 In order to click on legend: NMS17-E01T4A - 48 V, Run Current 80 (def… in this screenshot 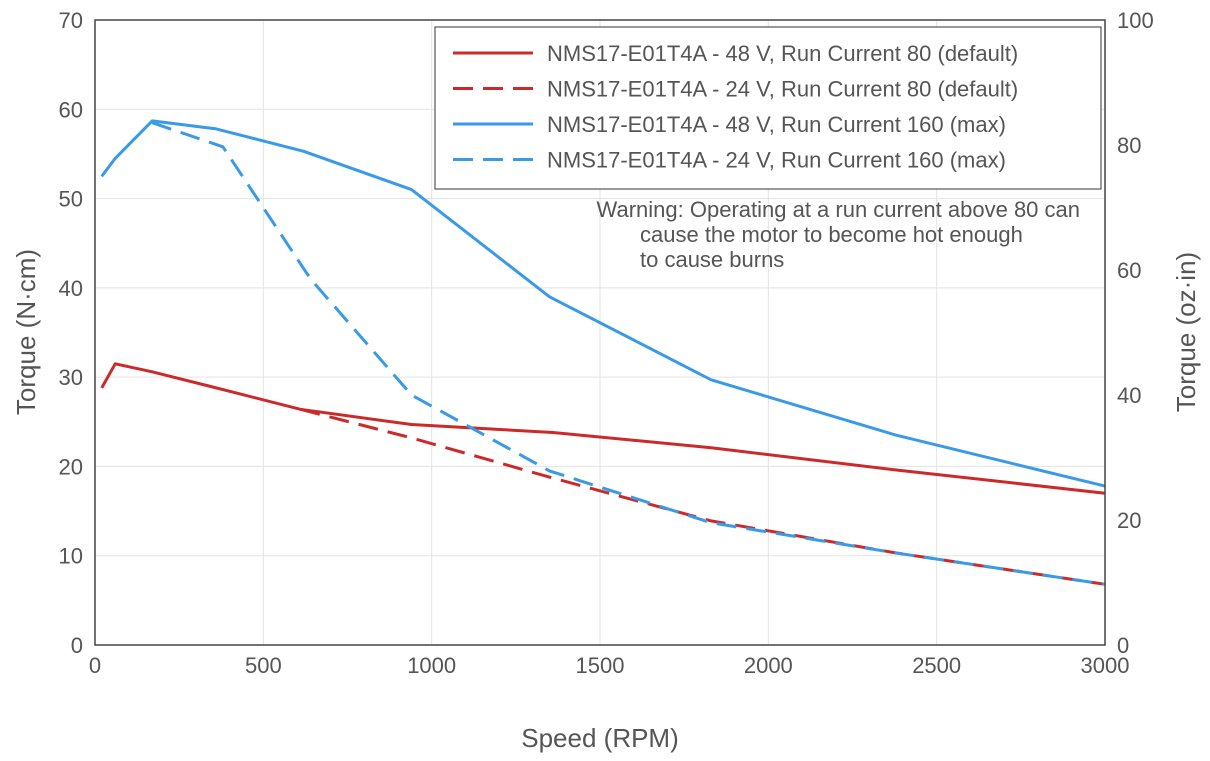, I will do `click(768, 108)`.